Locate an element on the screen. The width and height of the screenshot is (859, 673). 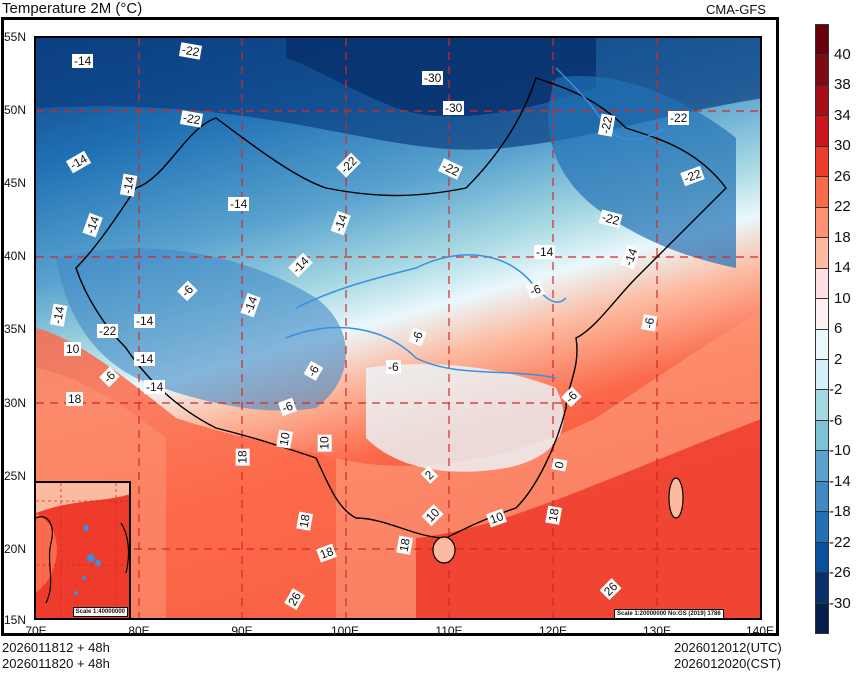
lat-label: 35N is located at coordinates (15, 329).